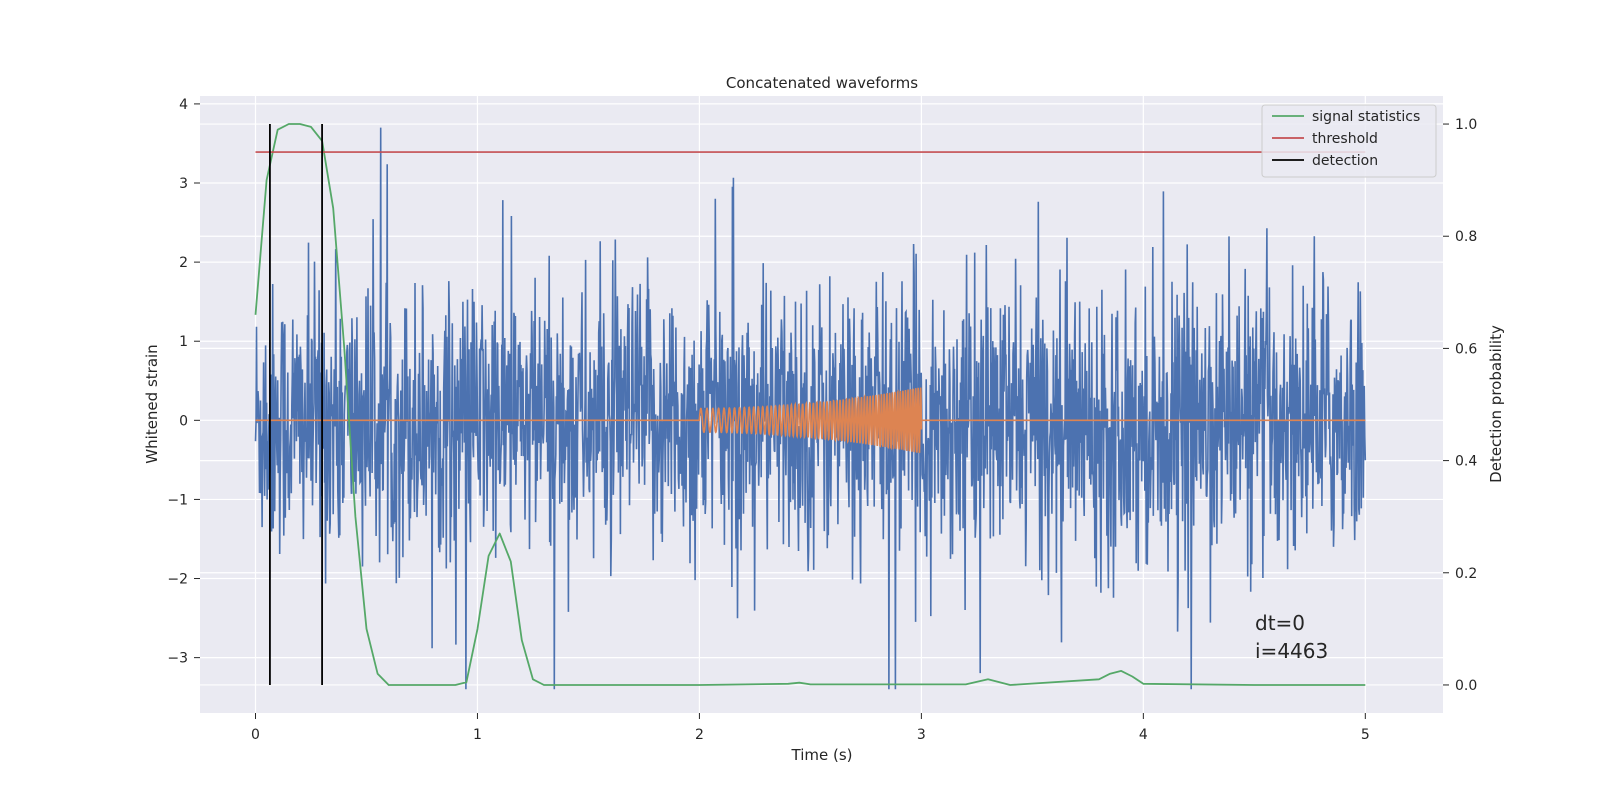  What do you see at coordinates (1466, 686) in the screenshot?
I see `y2-tick-label: 0.0` at bounding box center [1466, 686].